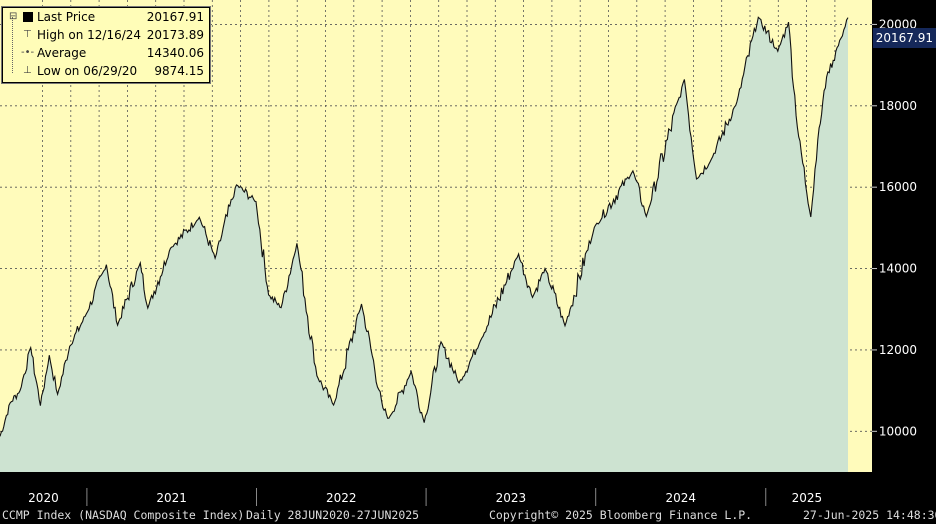  Describe the element at coordinates (27, 34) in the screenshot. I see `high-marker-icon: ⊤` at that location.